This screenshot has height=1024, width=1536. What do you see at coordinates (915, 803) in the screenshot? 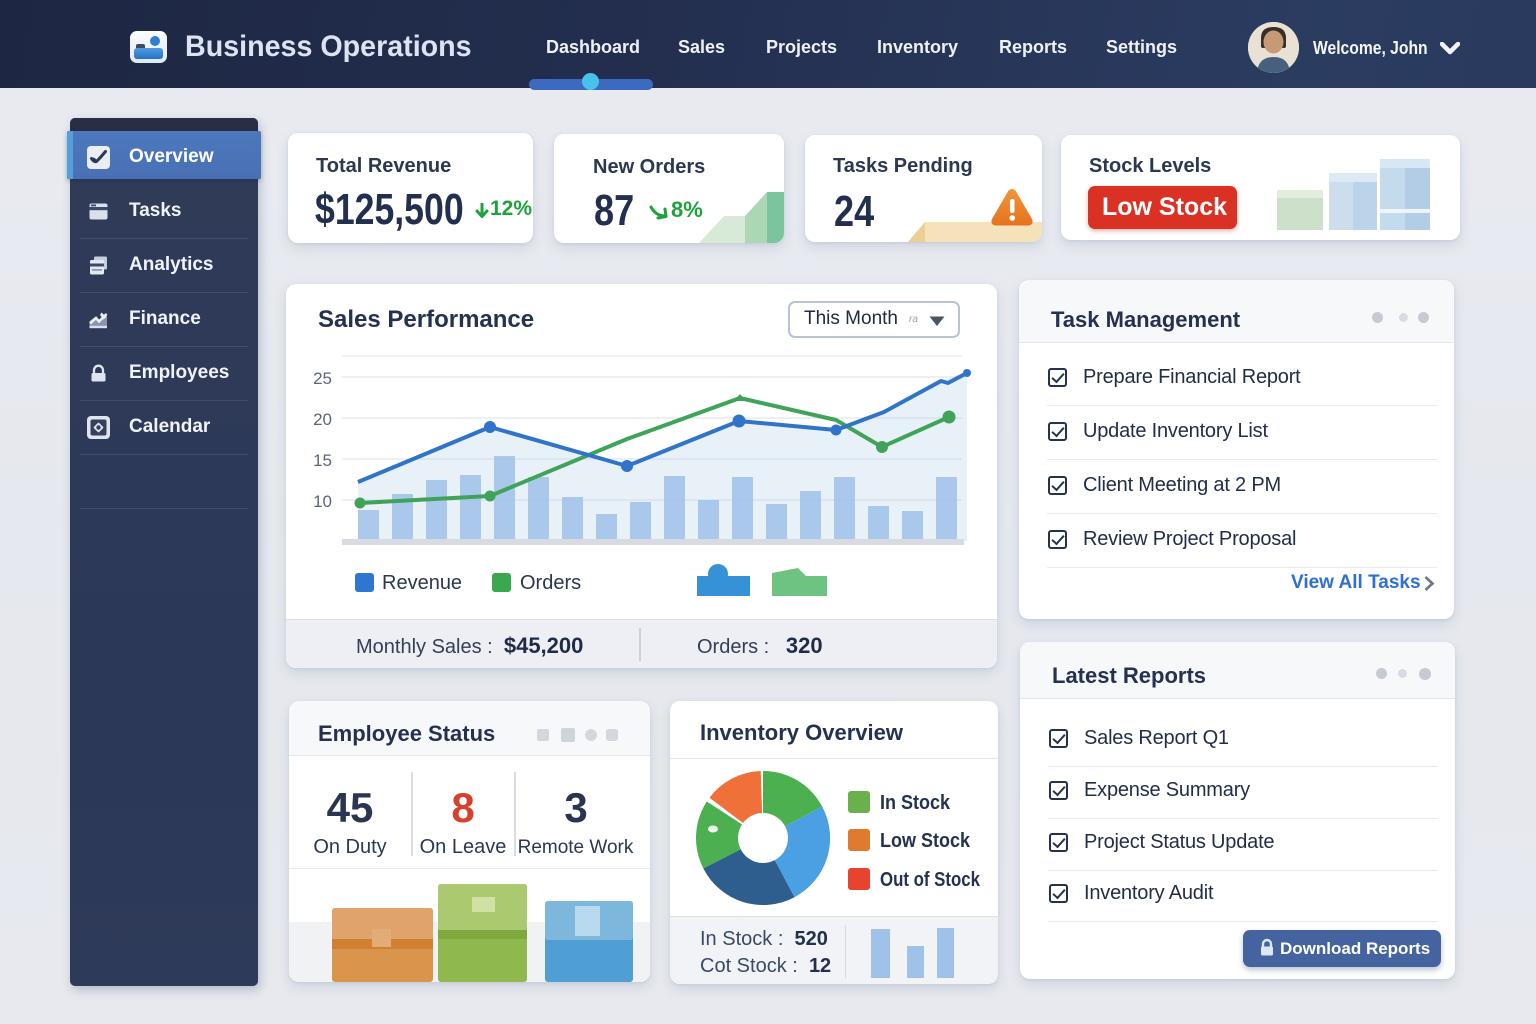
I see `svg-text: In Stock` at bounding box center [915, 803].